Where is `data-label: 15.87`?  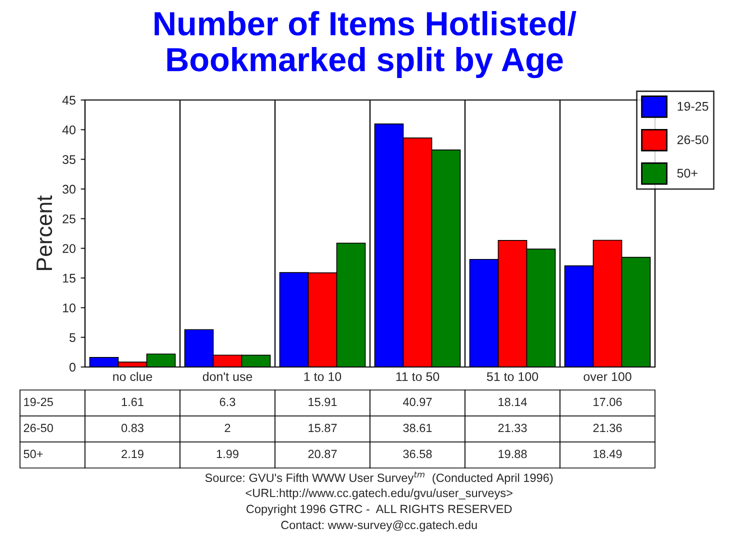 data-label: 15.87 is located at coordinates (322, 428).